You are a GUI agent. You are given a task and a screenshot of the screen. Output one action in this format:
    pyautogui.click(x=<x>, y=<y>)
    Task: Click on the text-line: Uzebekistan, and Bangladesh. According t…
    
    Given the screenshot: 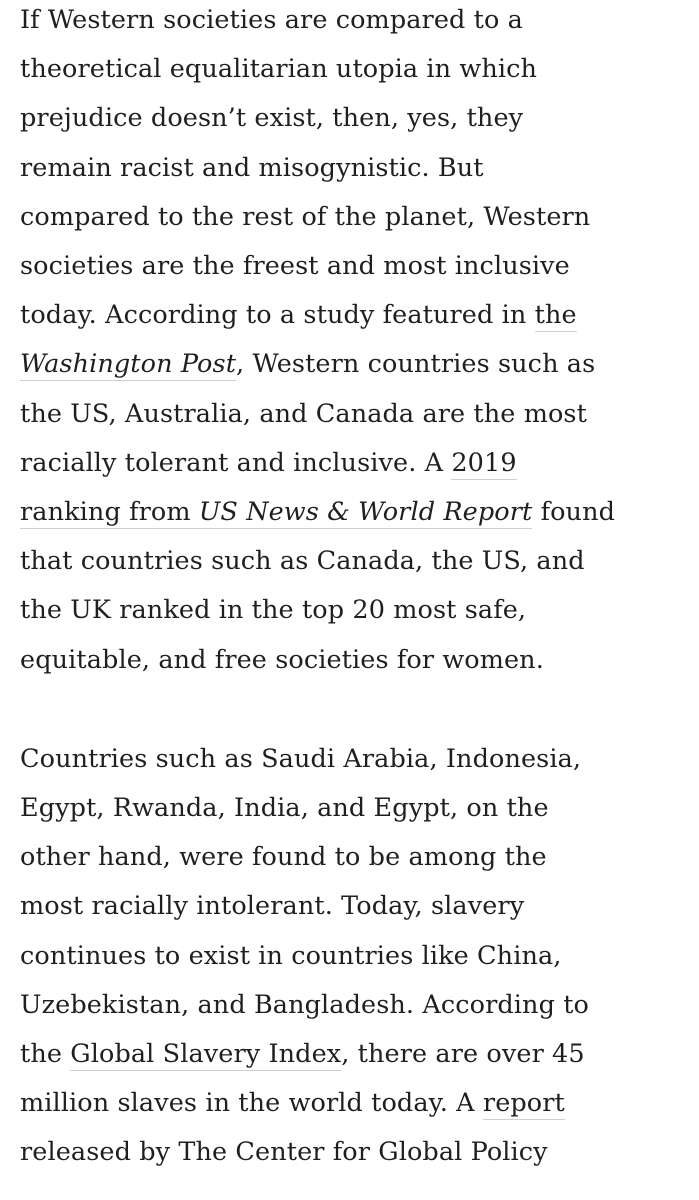 What is the action you would take?
    pyautogui.click(x=352, y=1005)
    